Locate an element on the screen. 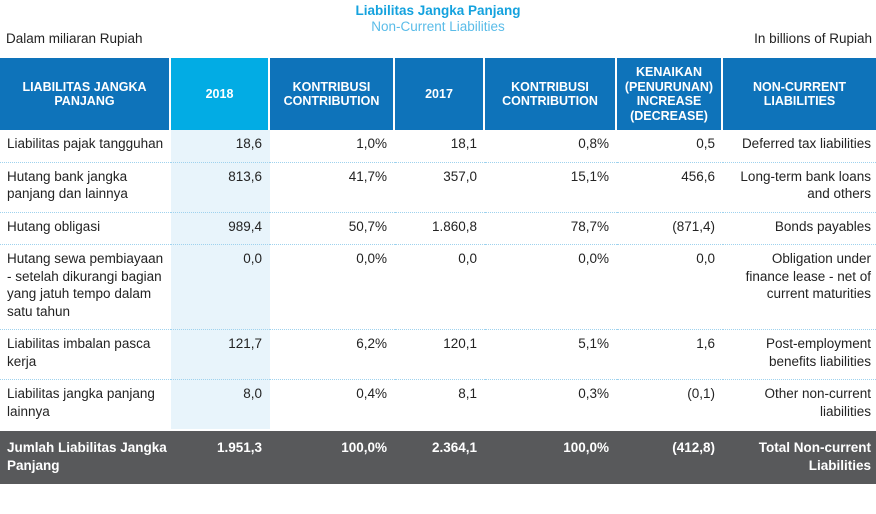 The height and width of the screenshot is (514, 876). row-label-id: Liabilitas imbalan pasca kerja is located at coordinates (85, 354).